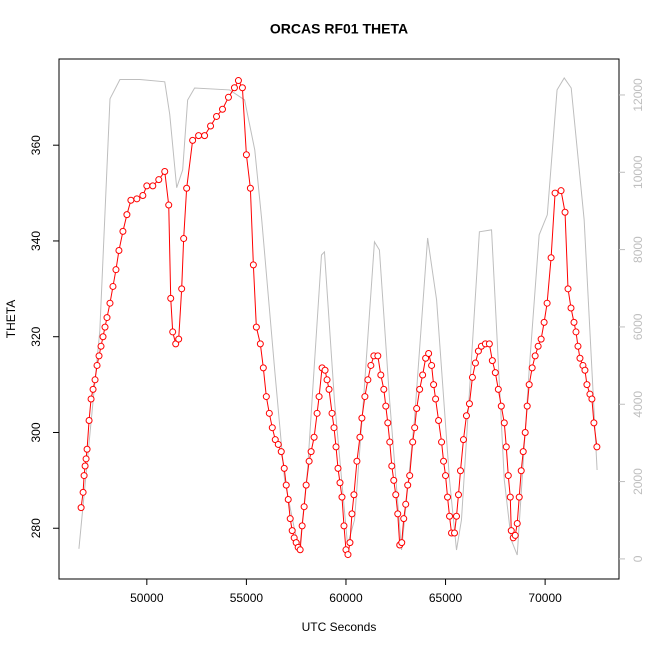 The image size is (650, 655). What do you see at coordinates (36, 336) in the screenshot?
I see `y-tick-label: 320` at bounding box center [36, 336].